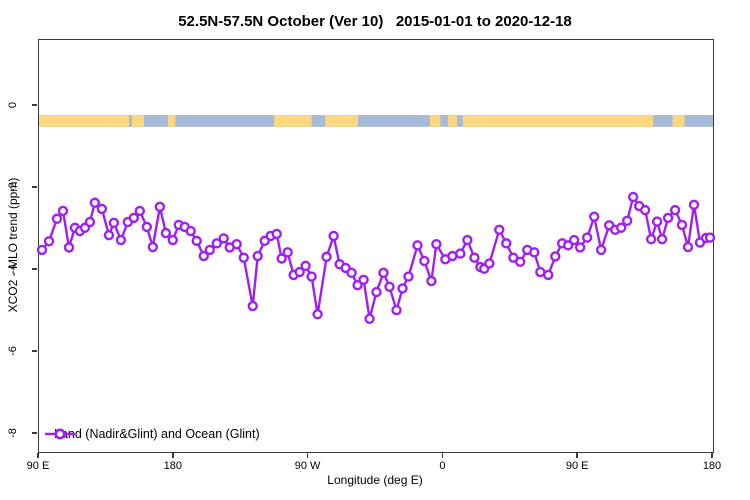 The width and height of the screenshot is (750, 500). I want to click on legend-label: Land (Nadir&Glint) and Ocean (Glint), so click(157, 433).